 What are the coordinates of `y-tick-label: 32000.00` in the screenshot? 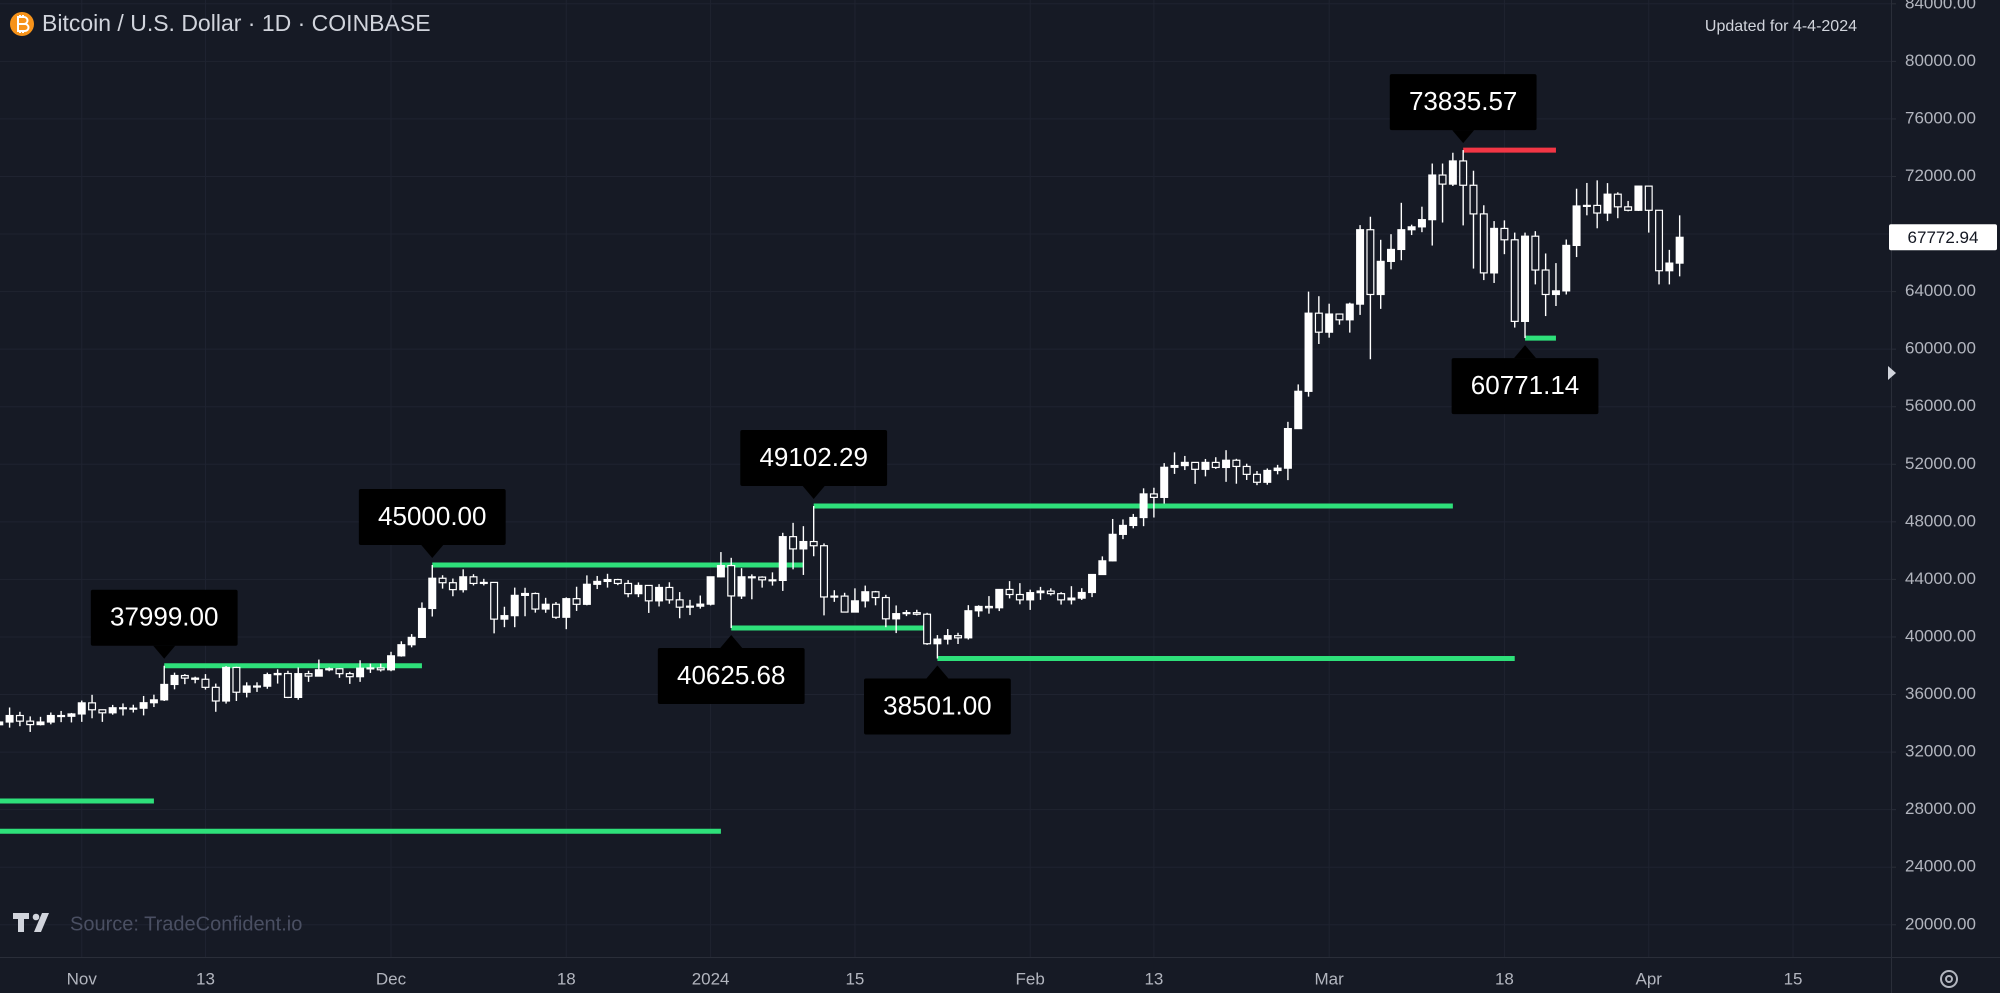 It's located at (1940, 751).